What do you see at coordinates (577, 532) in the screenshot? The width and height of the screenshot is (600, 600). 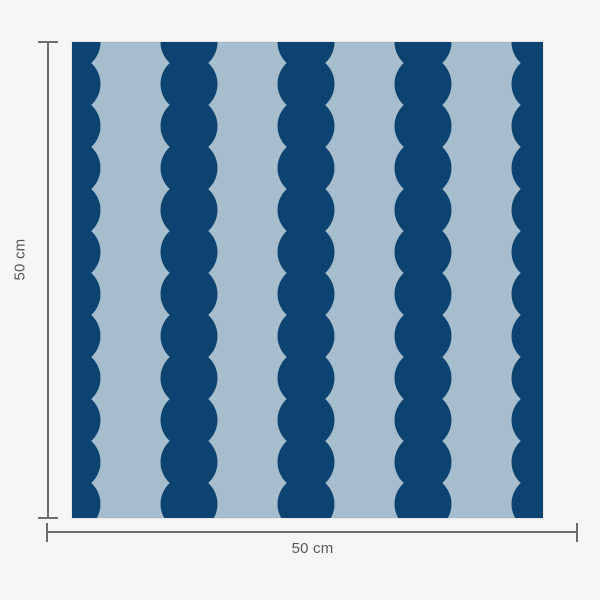 I see `width-dimension-cap-right` at bounding box center [577, 532].